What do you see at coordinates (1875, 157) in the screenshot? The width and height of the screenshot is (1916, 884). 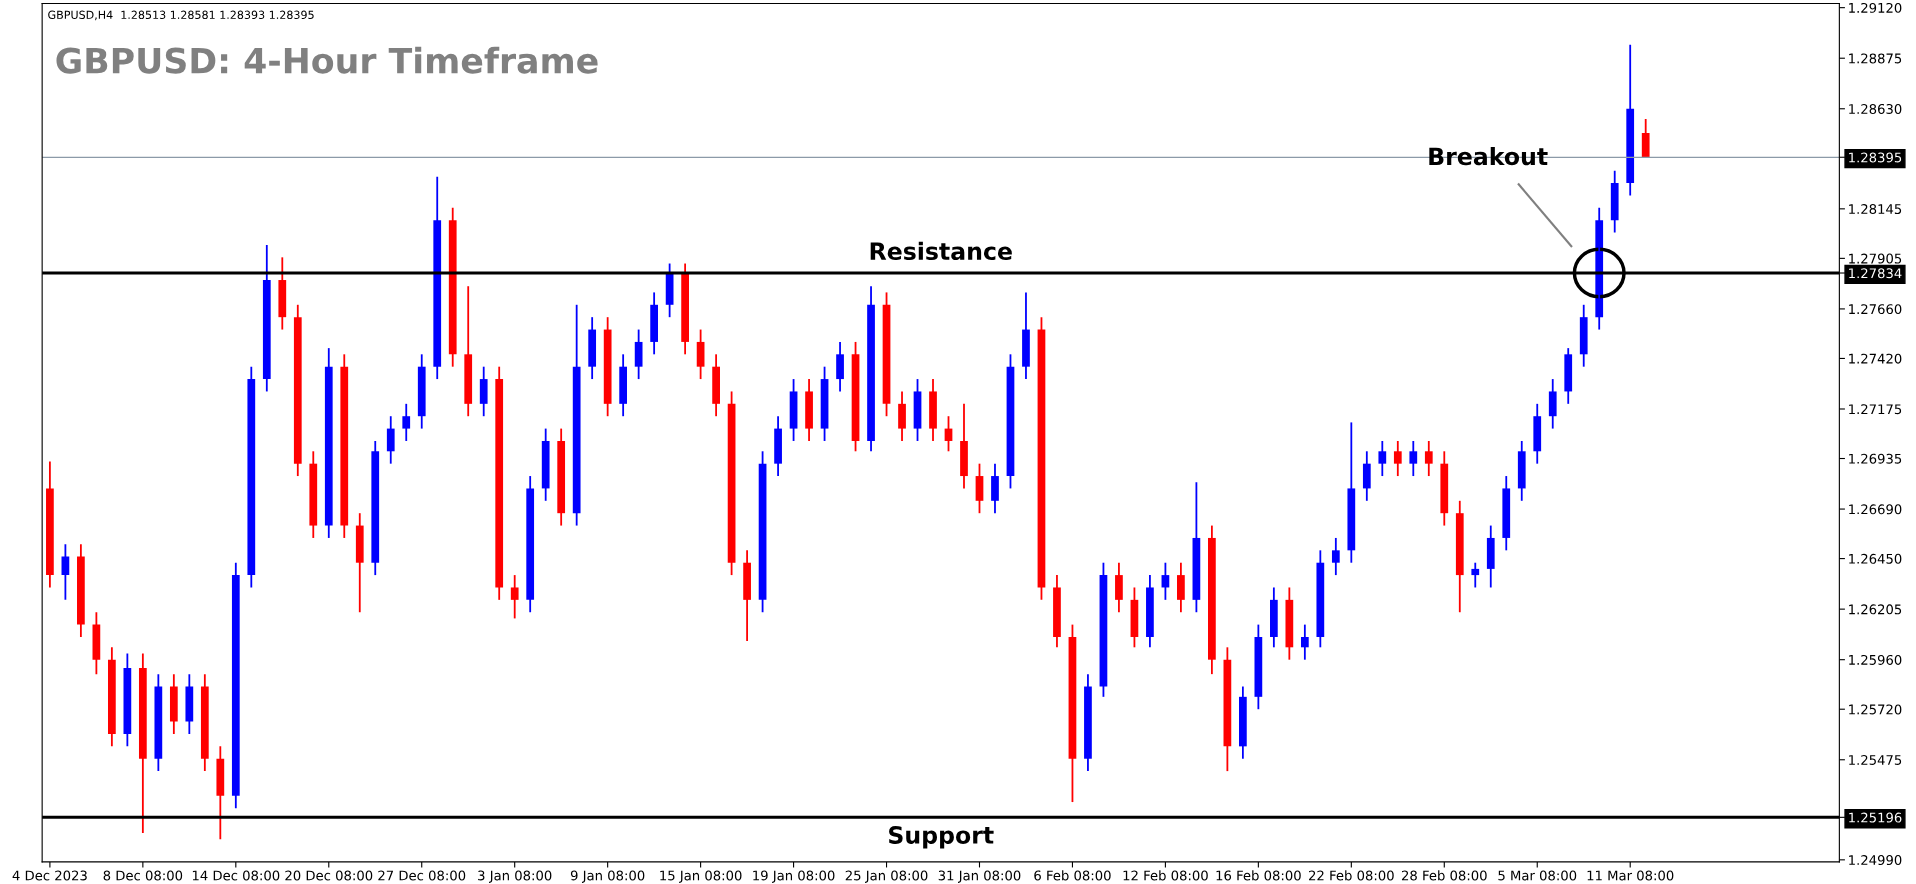 I see `y-tick-label: 1.28395` at bounding box center [1875, 157].